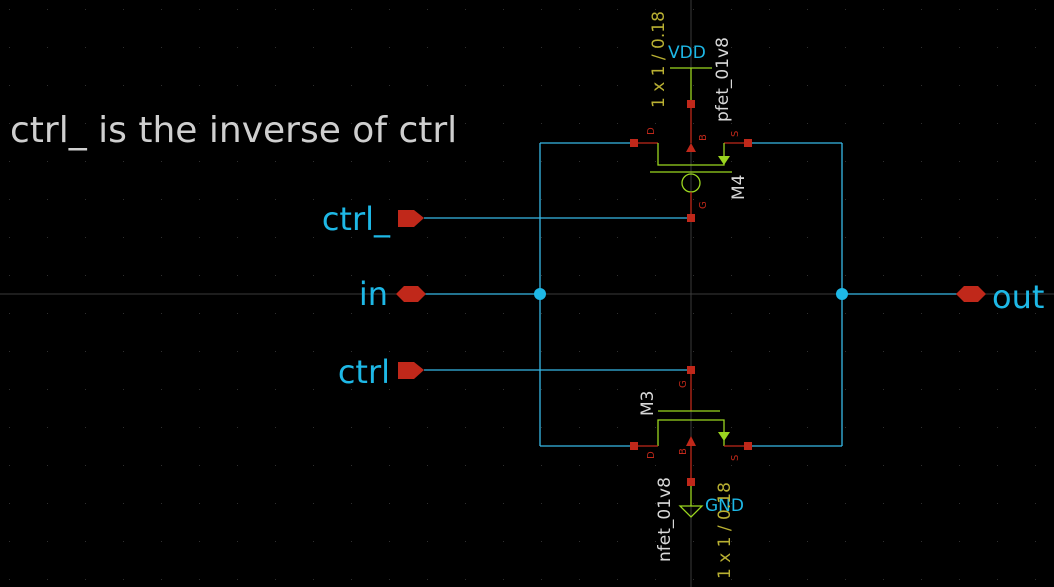 Image resolution: width=1054 pixels, height=587 pixels. Describe the element at coordinates (691, 511) in the screenshot. I see `ground-icon` at that location.